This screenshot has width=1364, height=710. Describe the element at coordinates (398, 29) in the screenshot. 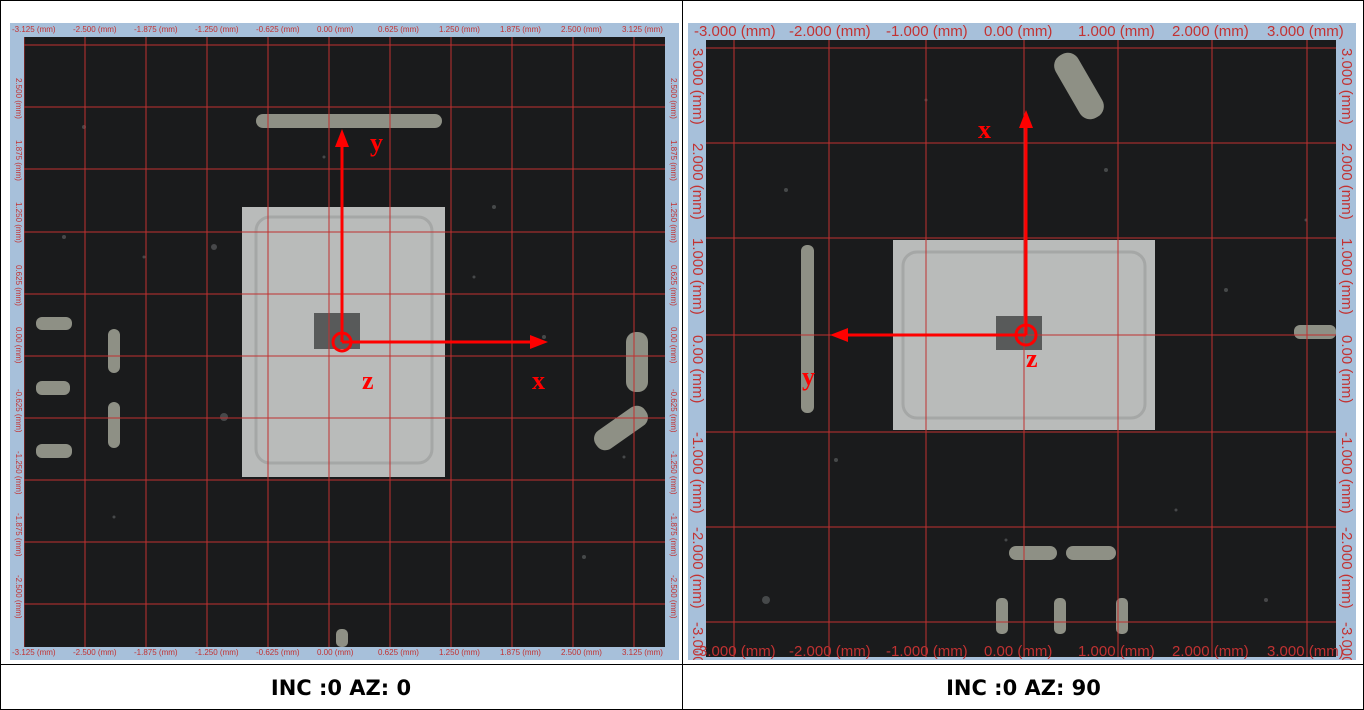

I see `x-tick-label-top: 0.625 (mm)` at that location.